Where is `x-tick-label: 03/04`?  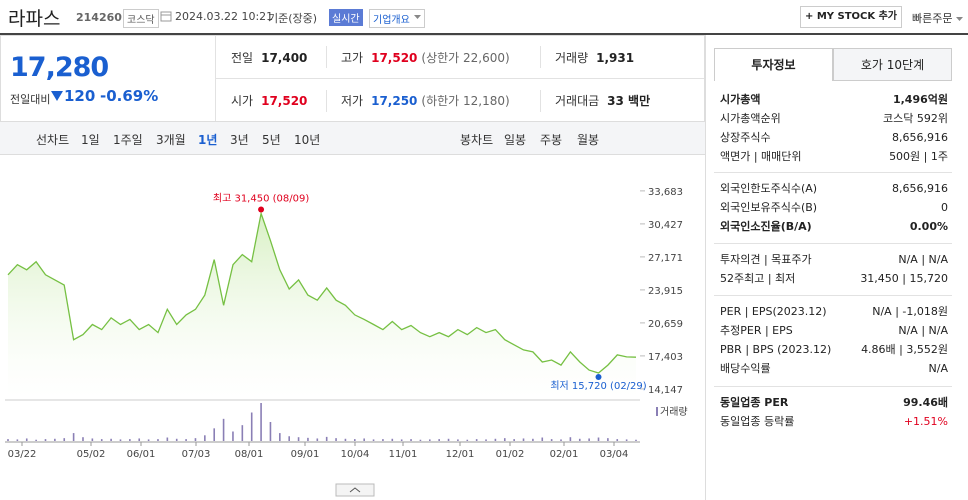 x-tick-label: 03/04 is located at coordinates (614, 454).